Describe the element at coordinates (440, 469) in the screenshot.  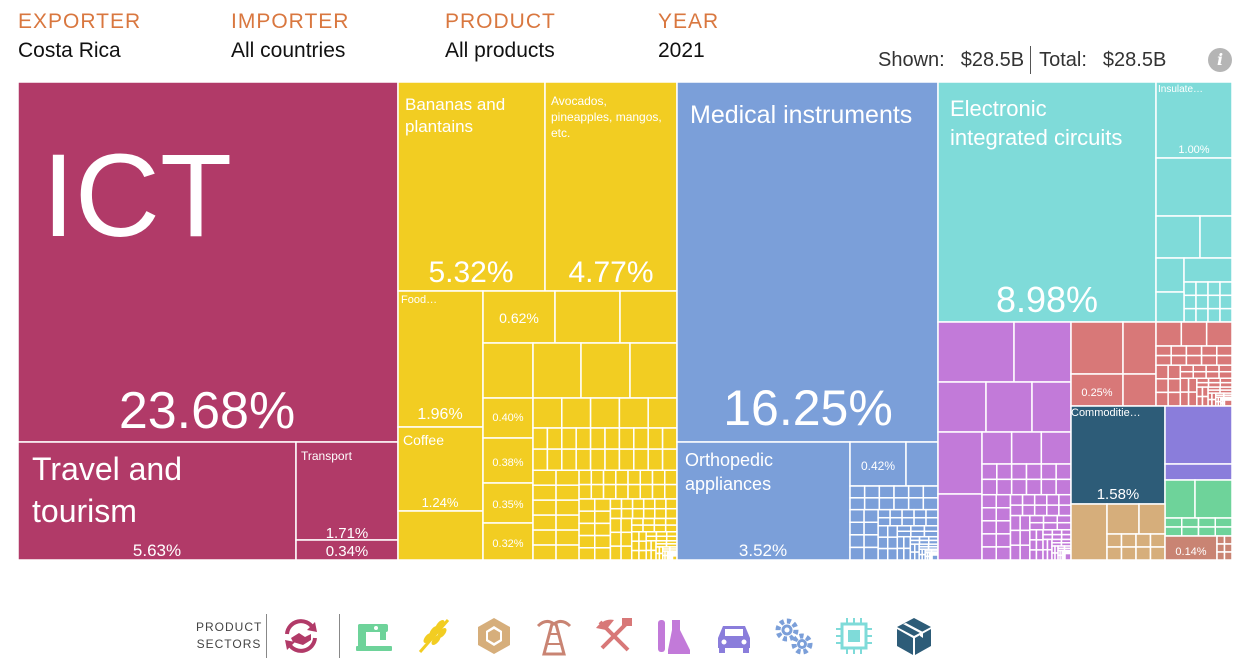
I see `tile-coffee` at that location.